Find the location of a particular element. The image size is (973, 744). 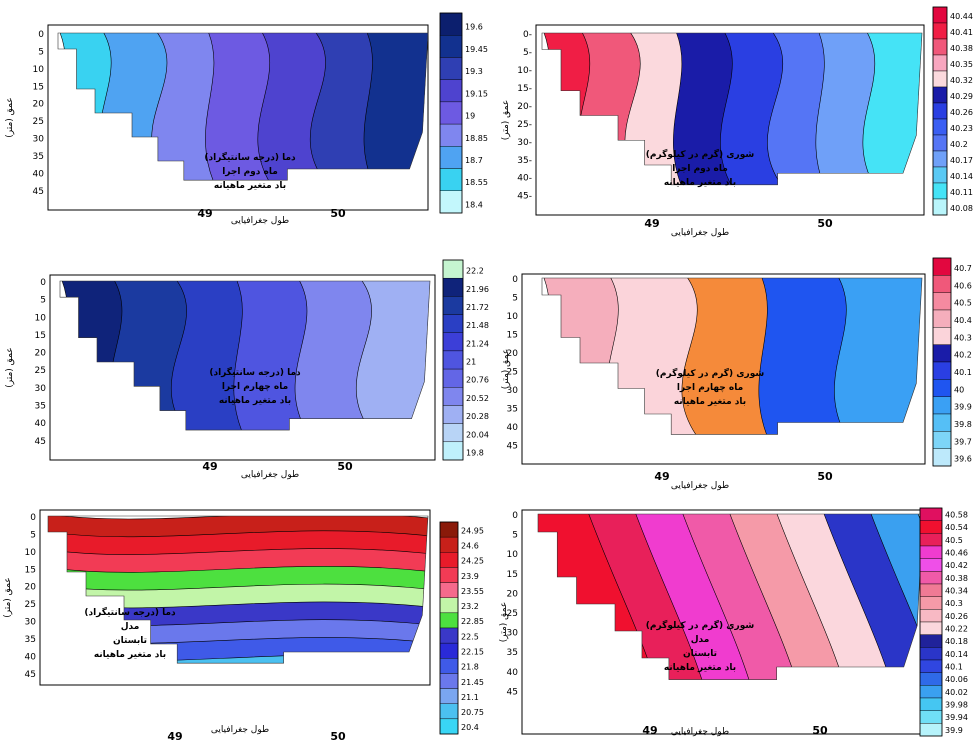

colorbar-label: 40.58 is located at coordinates (956, 515).